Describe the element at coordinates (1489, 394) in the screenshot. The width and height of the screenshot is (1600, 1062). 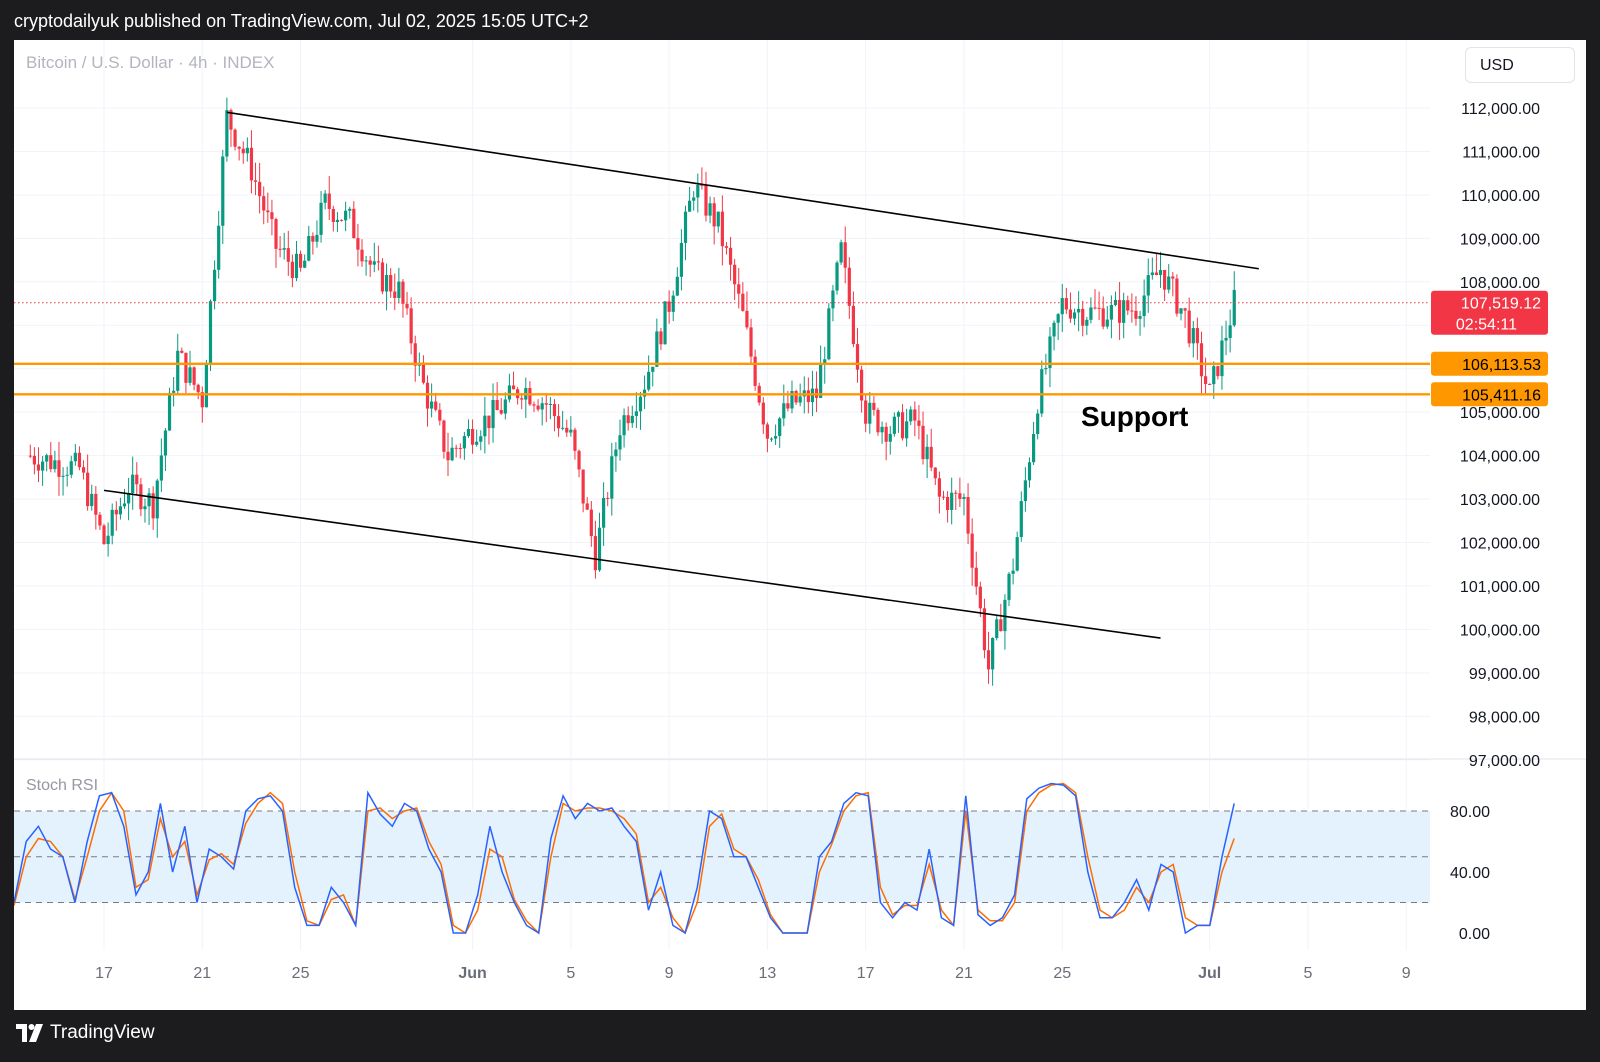
I see `support-lower-tag-bg` at that location.